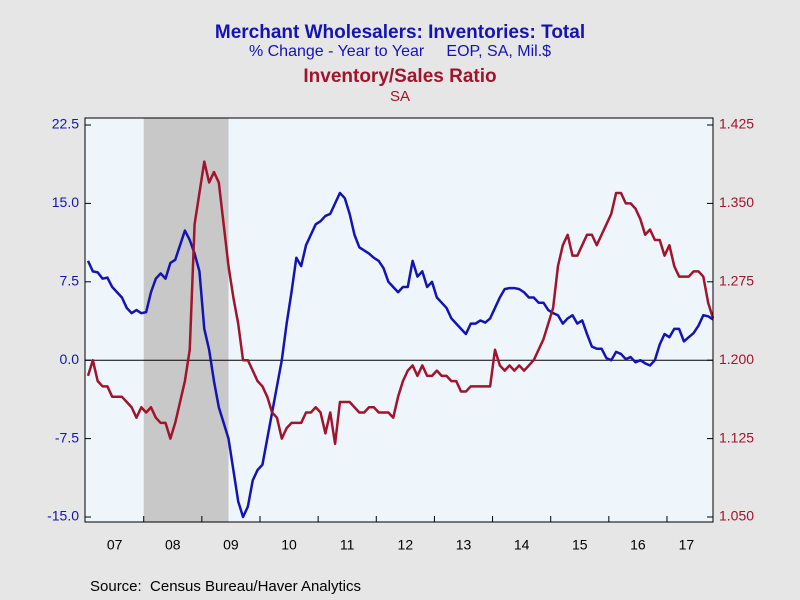 The width and height of the screenshot is (800, 600). I want to click on y-tick-label: -7.5, so click(67, 437).